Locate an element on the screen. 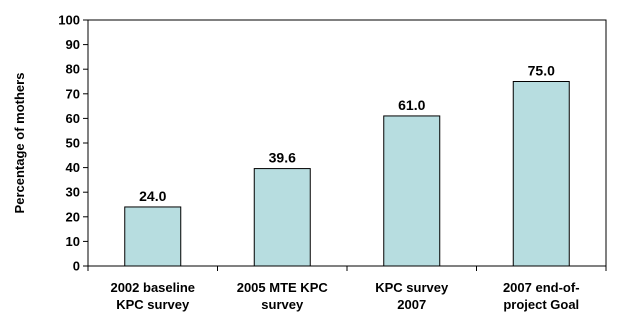 This screenshot has height=322, width=624. data-label: 61.0 is located at coordinates (411, 105).